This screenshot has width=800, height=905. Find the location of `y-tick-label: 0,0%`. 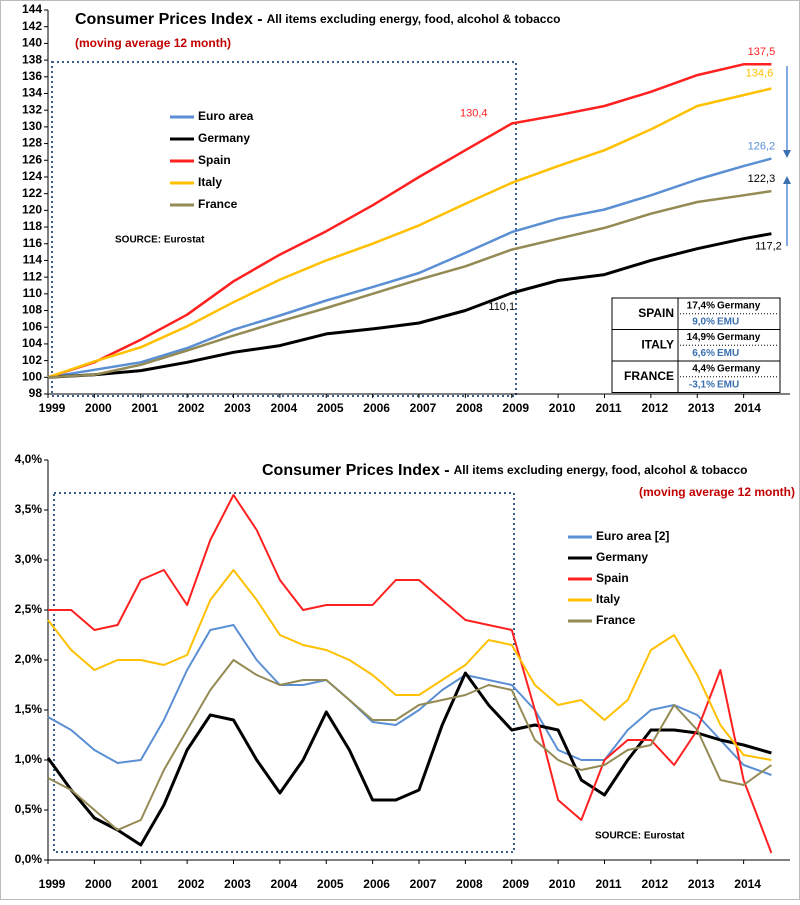

y-tick-label: 0,0% is located at coordinates (29, 859).